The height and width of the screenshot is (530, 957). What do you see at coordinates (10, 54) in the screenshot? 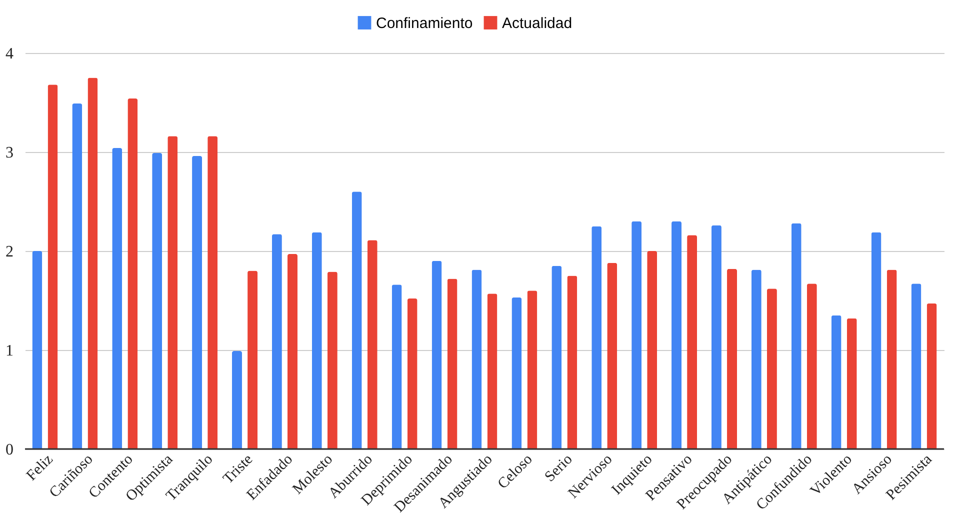
I see `y-tick-label: 4` at bounding box center [10, 54].